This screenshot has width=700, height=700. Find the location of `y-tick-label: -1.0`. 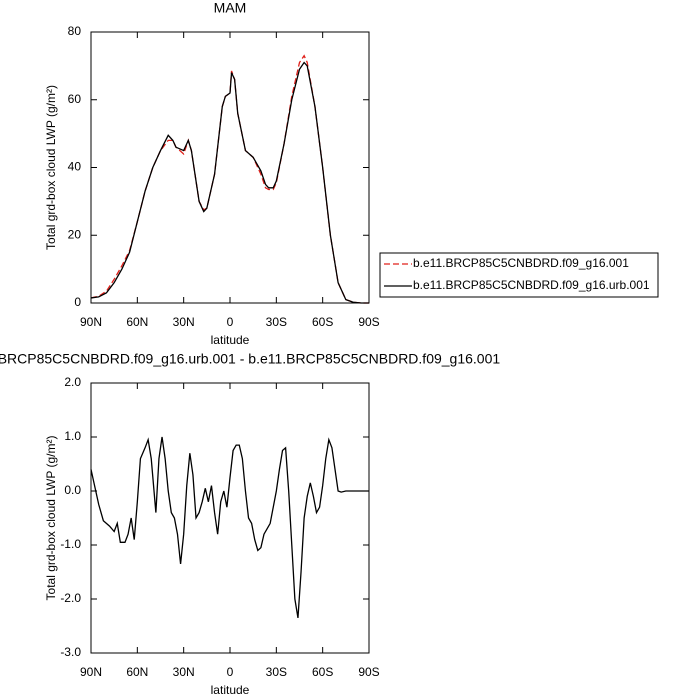

y-tick-label: -1.0 is located at coordinates (70, 544).